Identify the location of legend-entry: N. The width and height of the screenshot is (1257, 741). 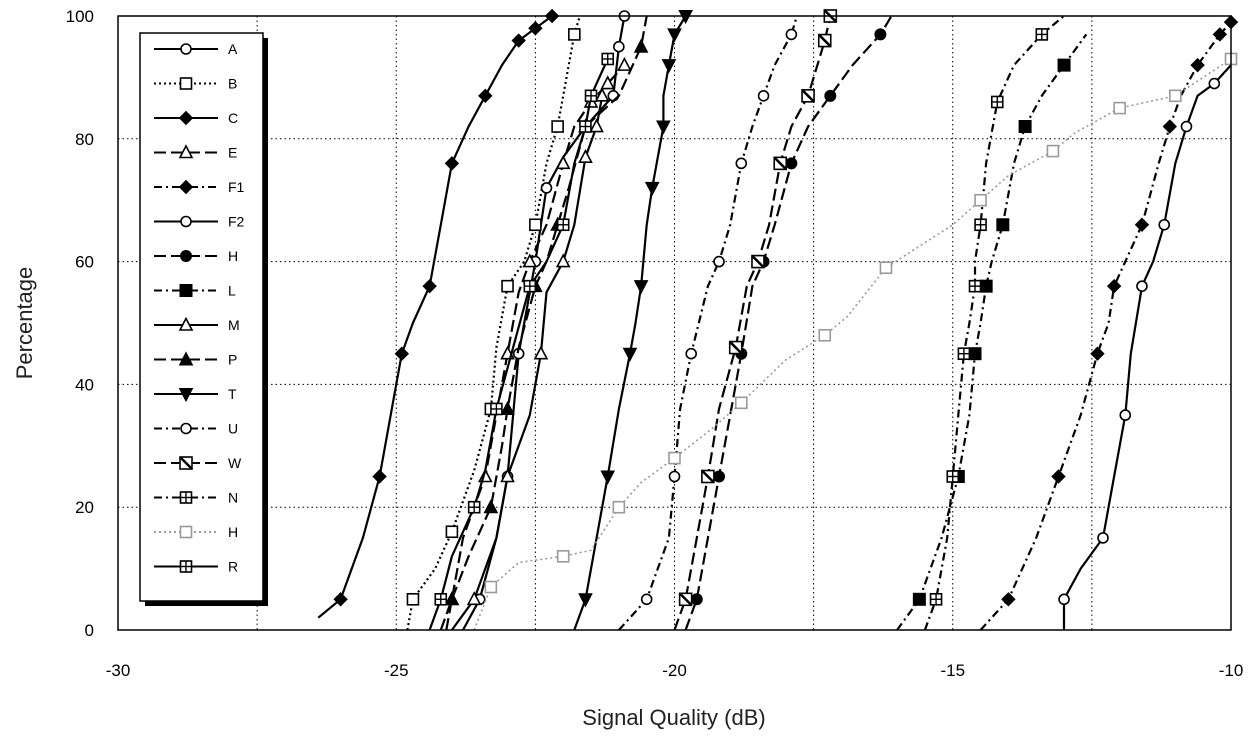
(196, 498).